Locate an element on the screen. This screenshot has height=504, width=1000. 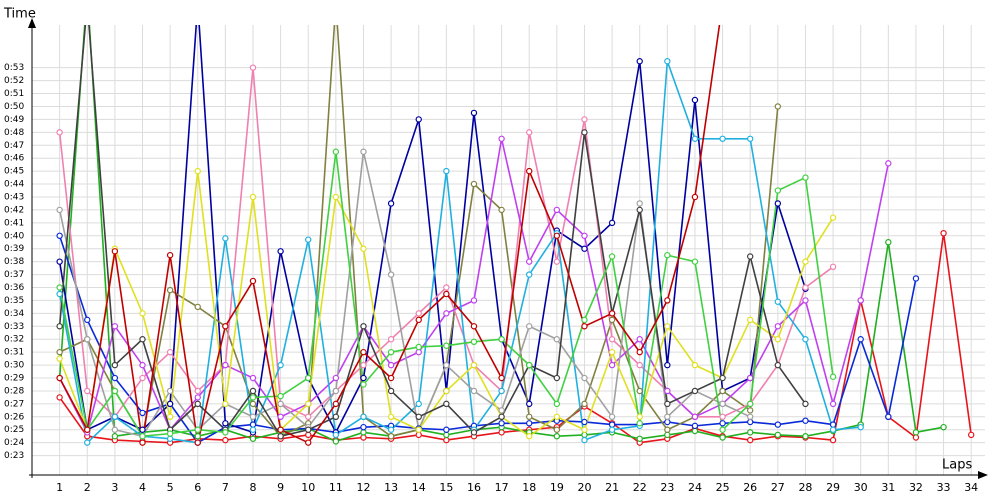
x-tick-label: 26 is located at coordinates (750, 487).